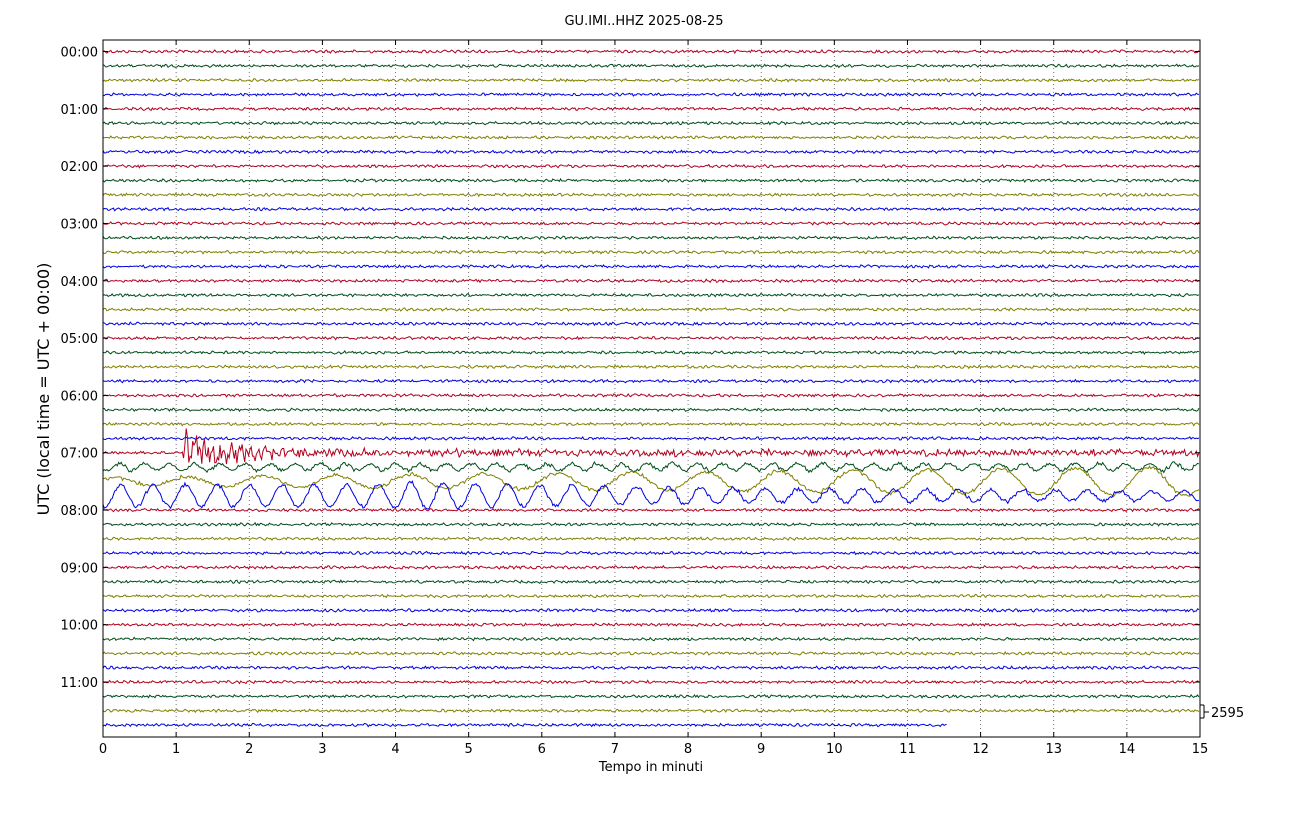 This screenshot has height=819, width=1290. What do you see at coordinates (79, 626) in the screenshot?
I see `y-tick-label: 10:00` at bounding box center [79, 626].